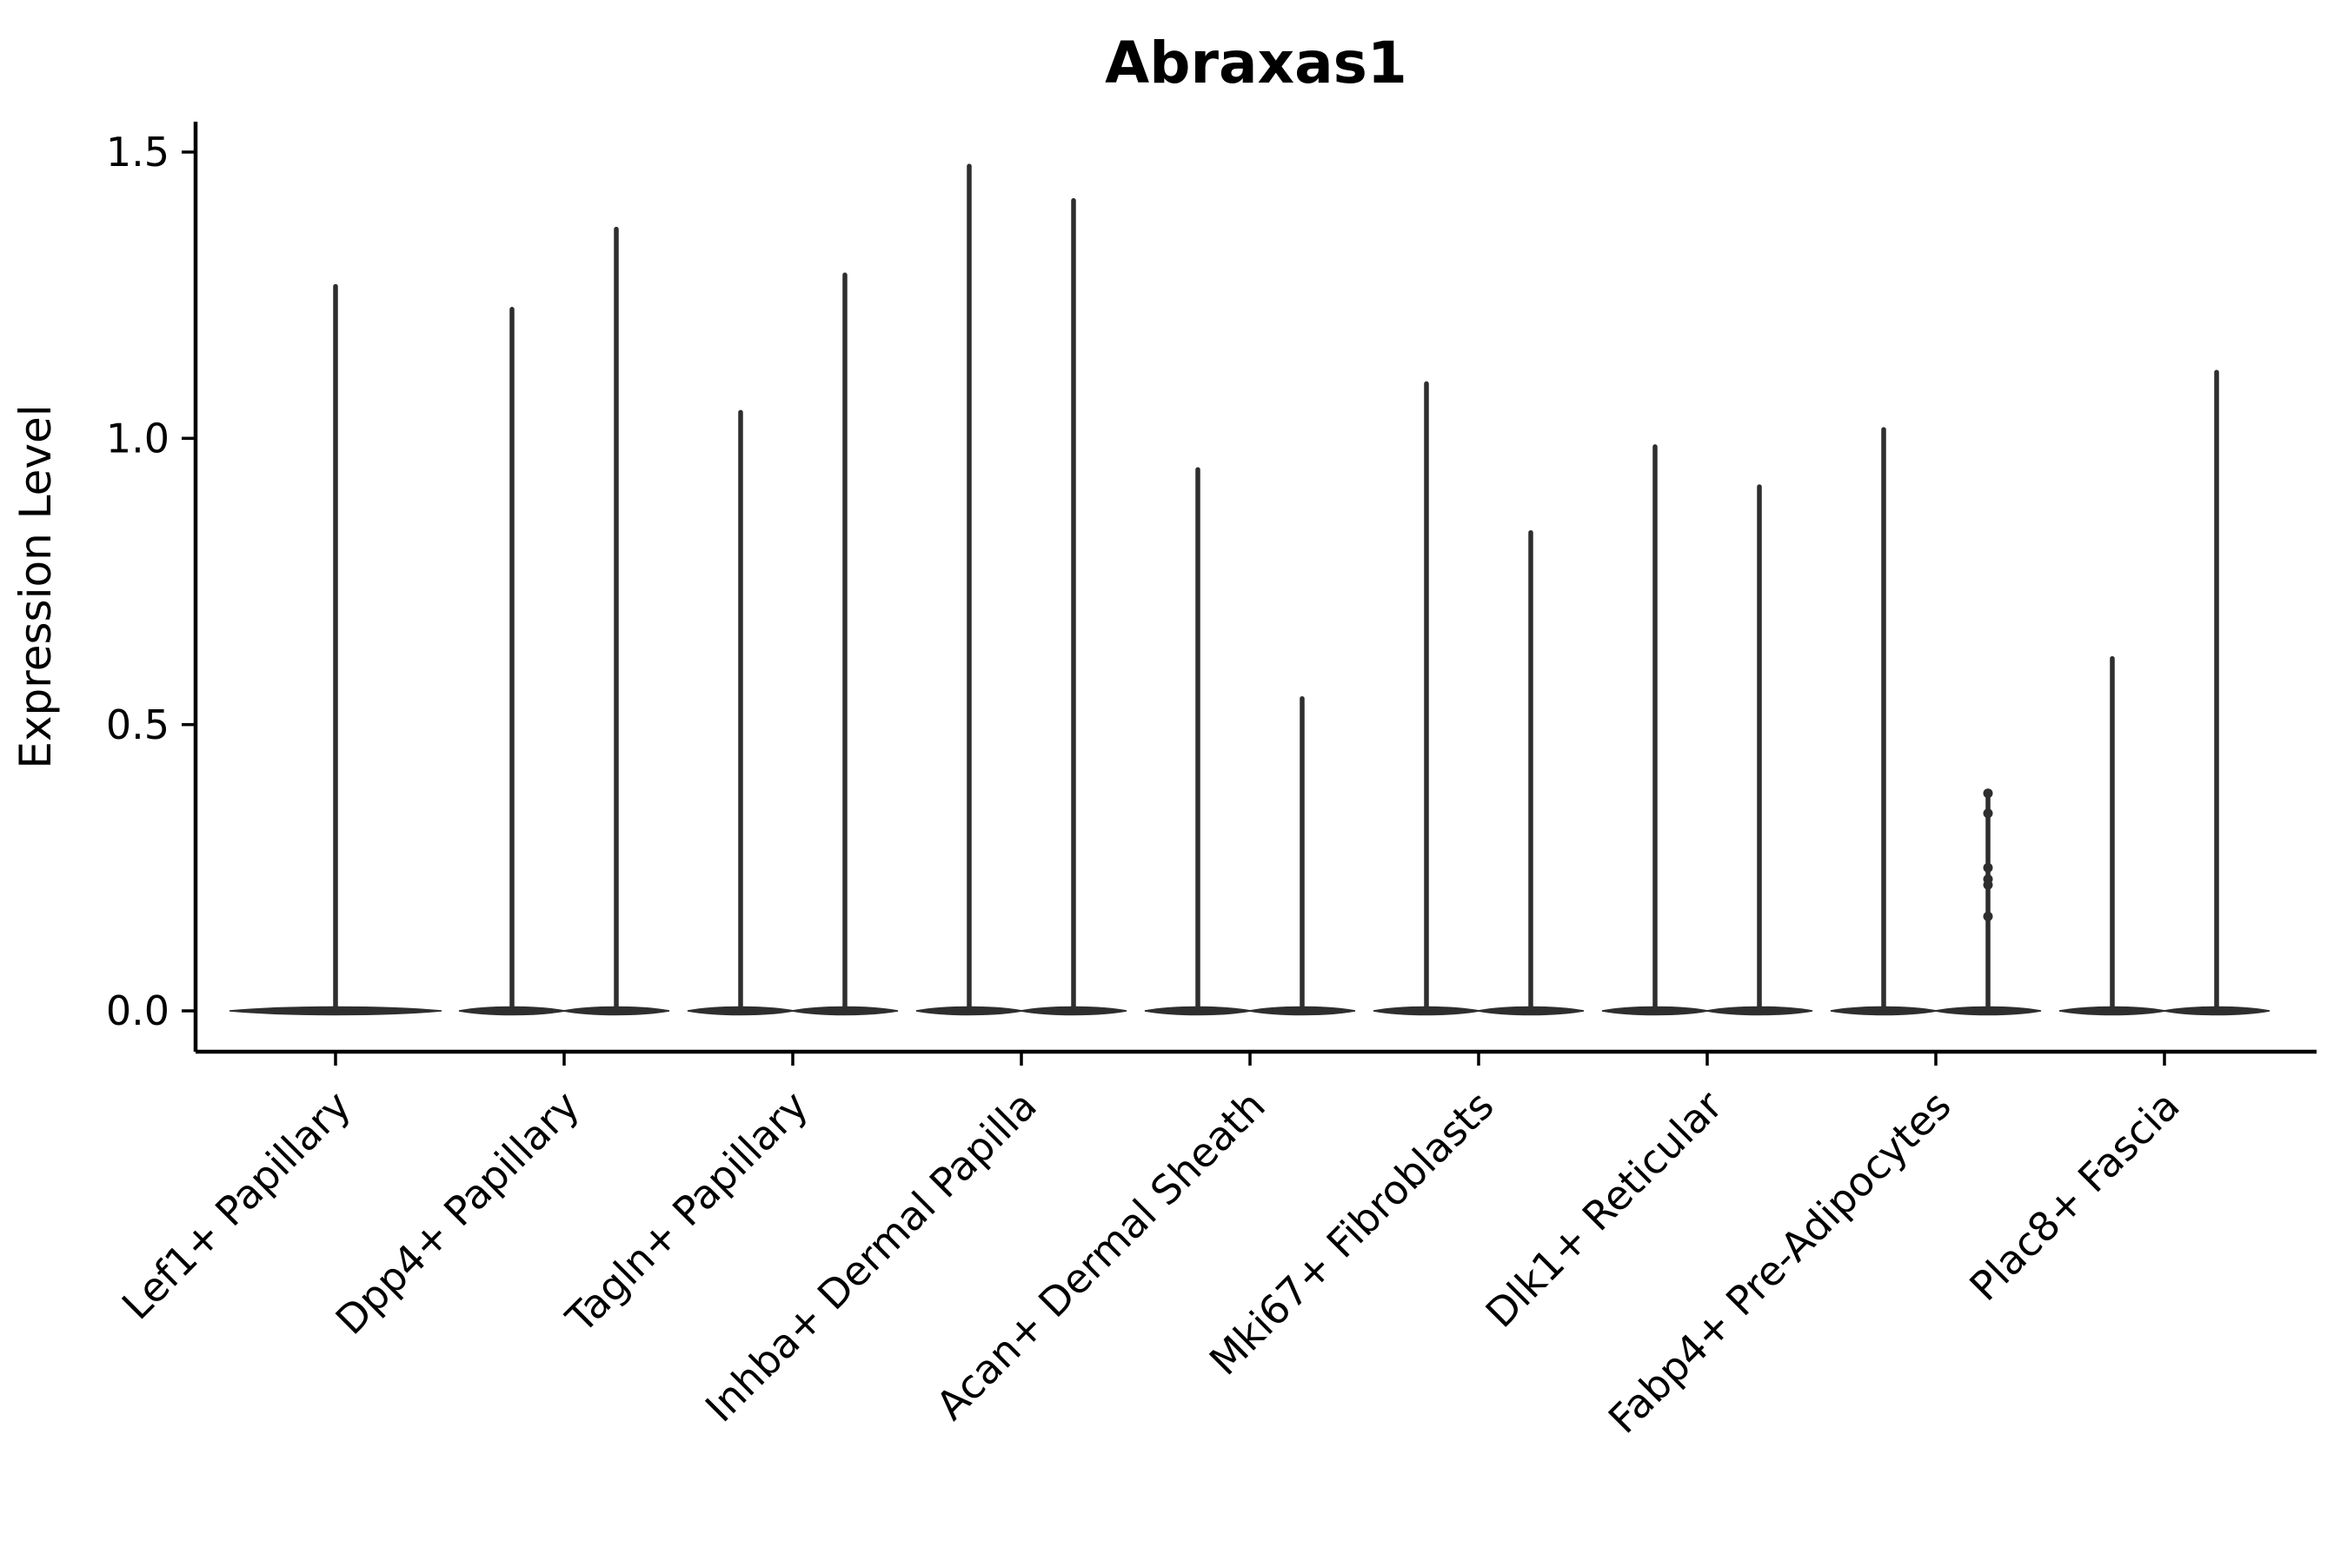  I want to click on chart-title: Abraxas1, so click(1256, 63).